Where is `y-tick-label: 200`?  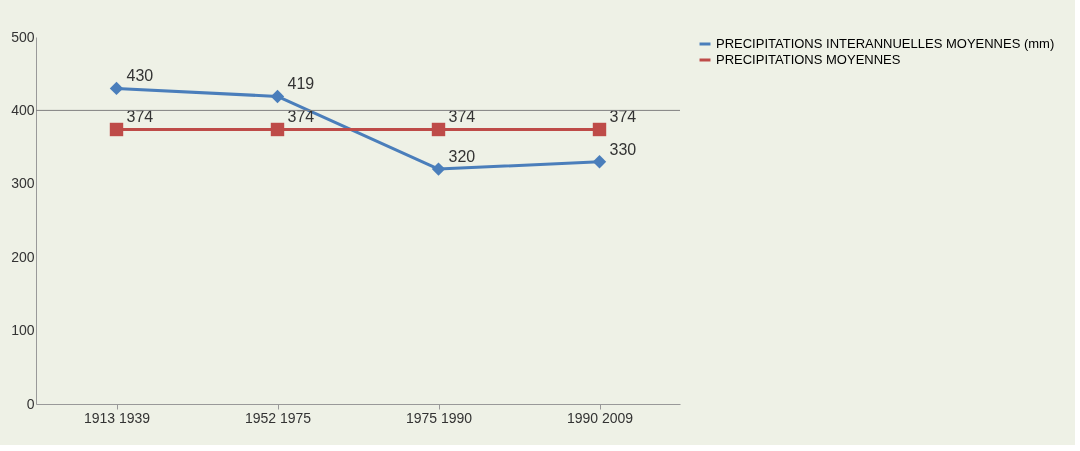 y-tick-label: 200 is located at coordinates (23, 256).